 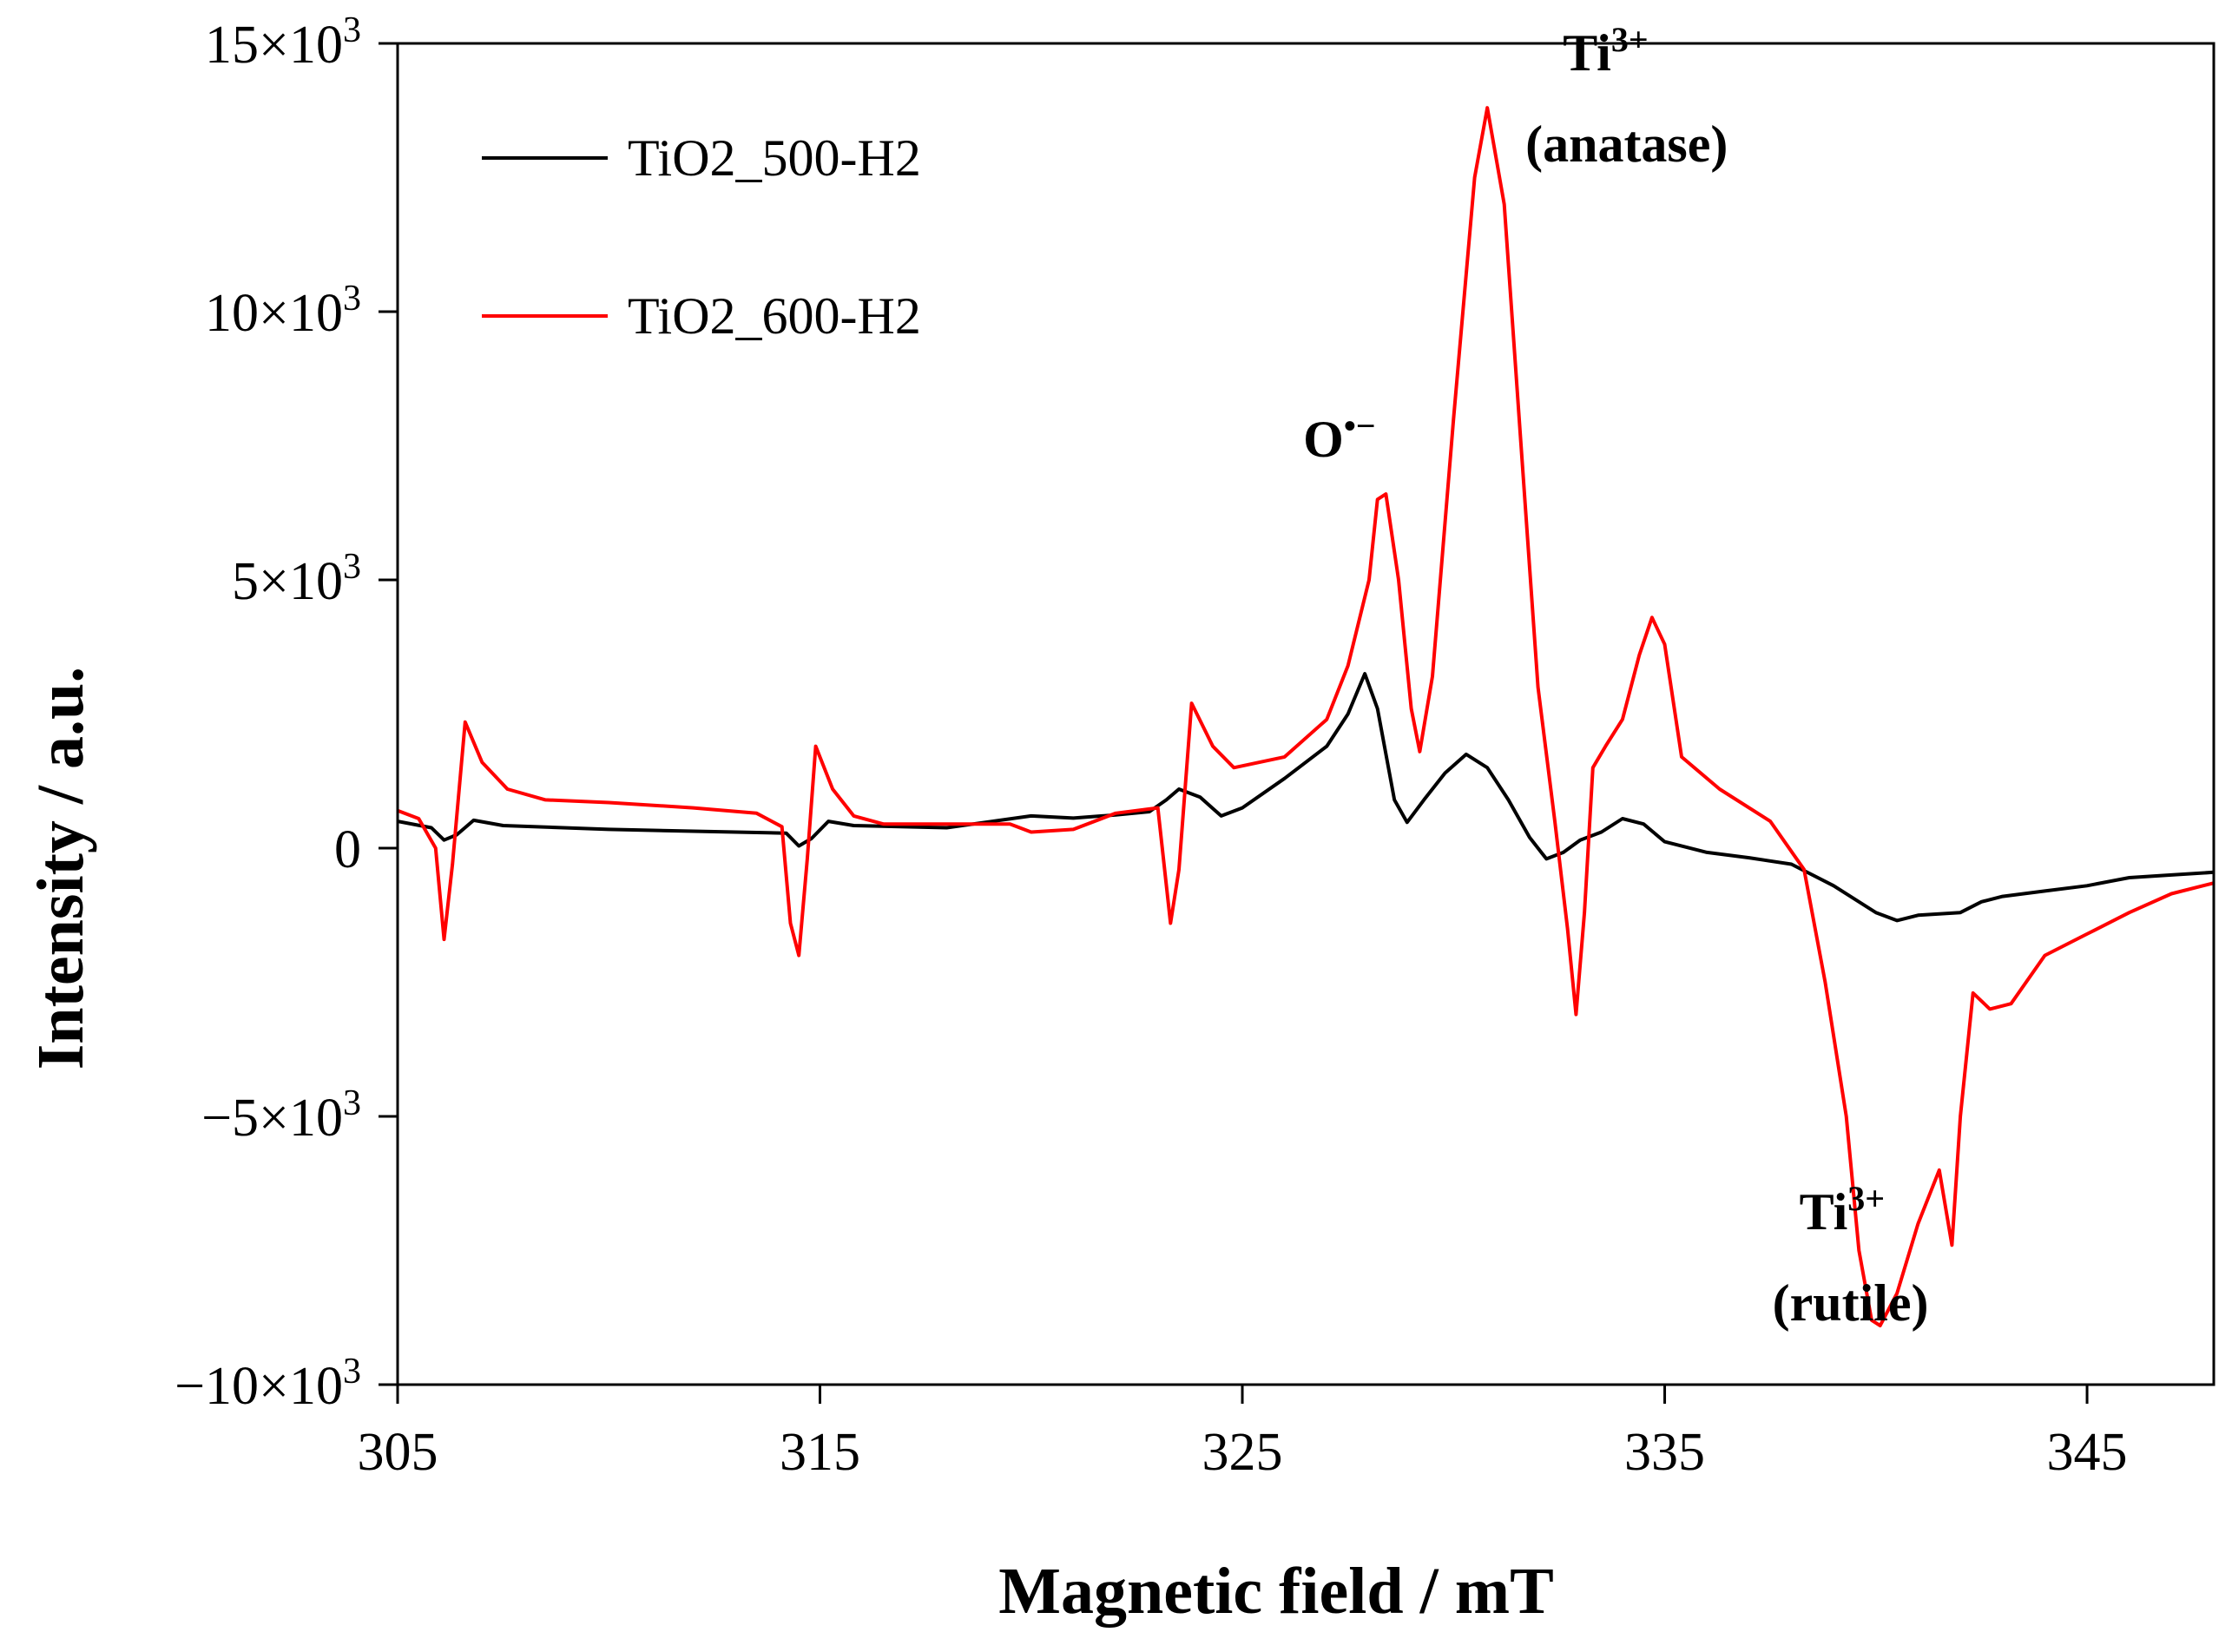 I want to click on legend-label: TiO2_500-H2, so click(x=774, y=158).